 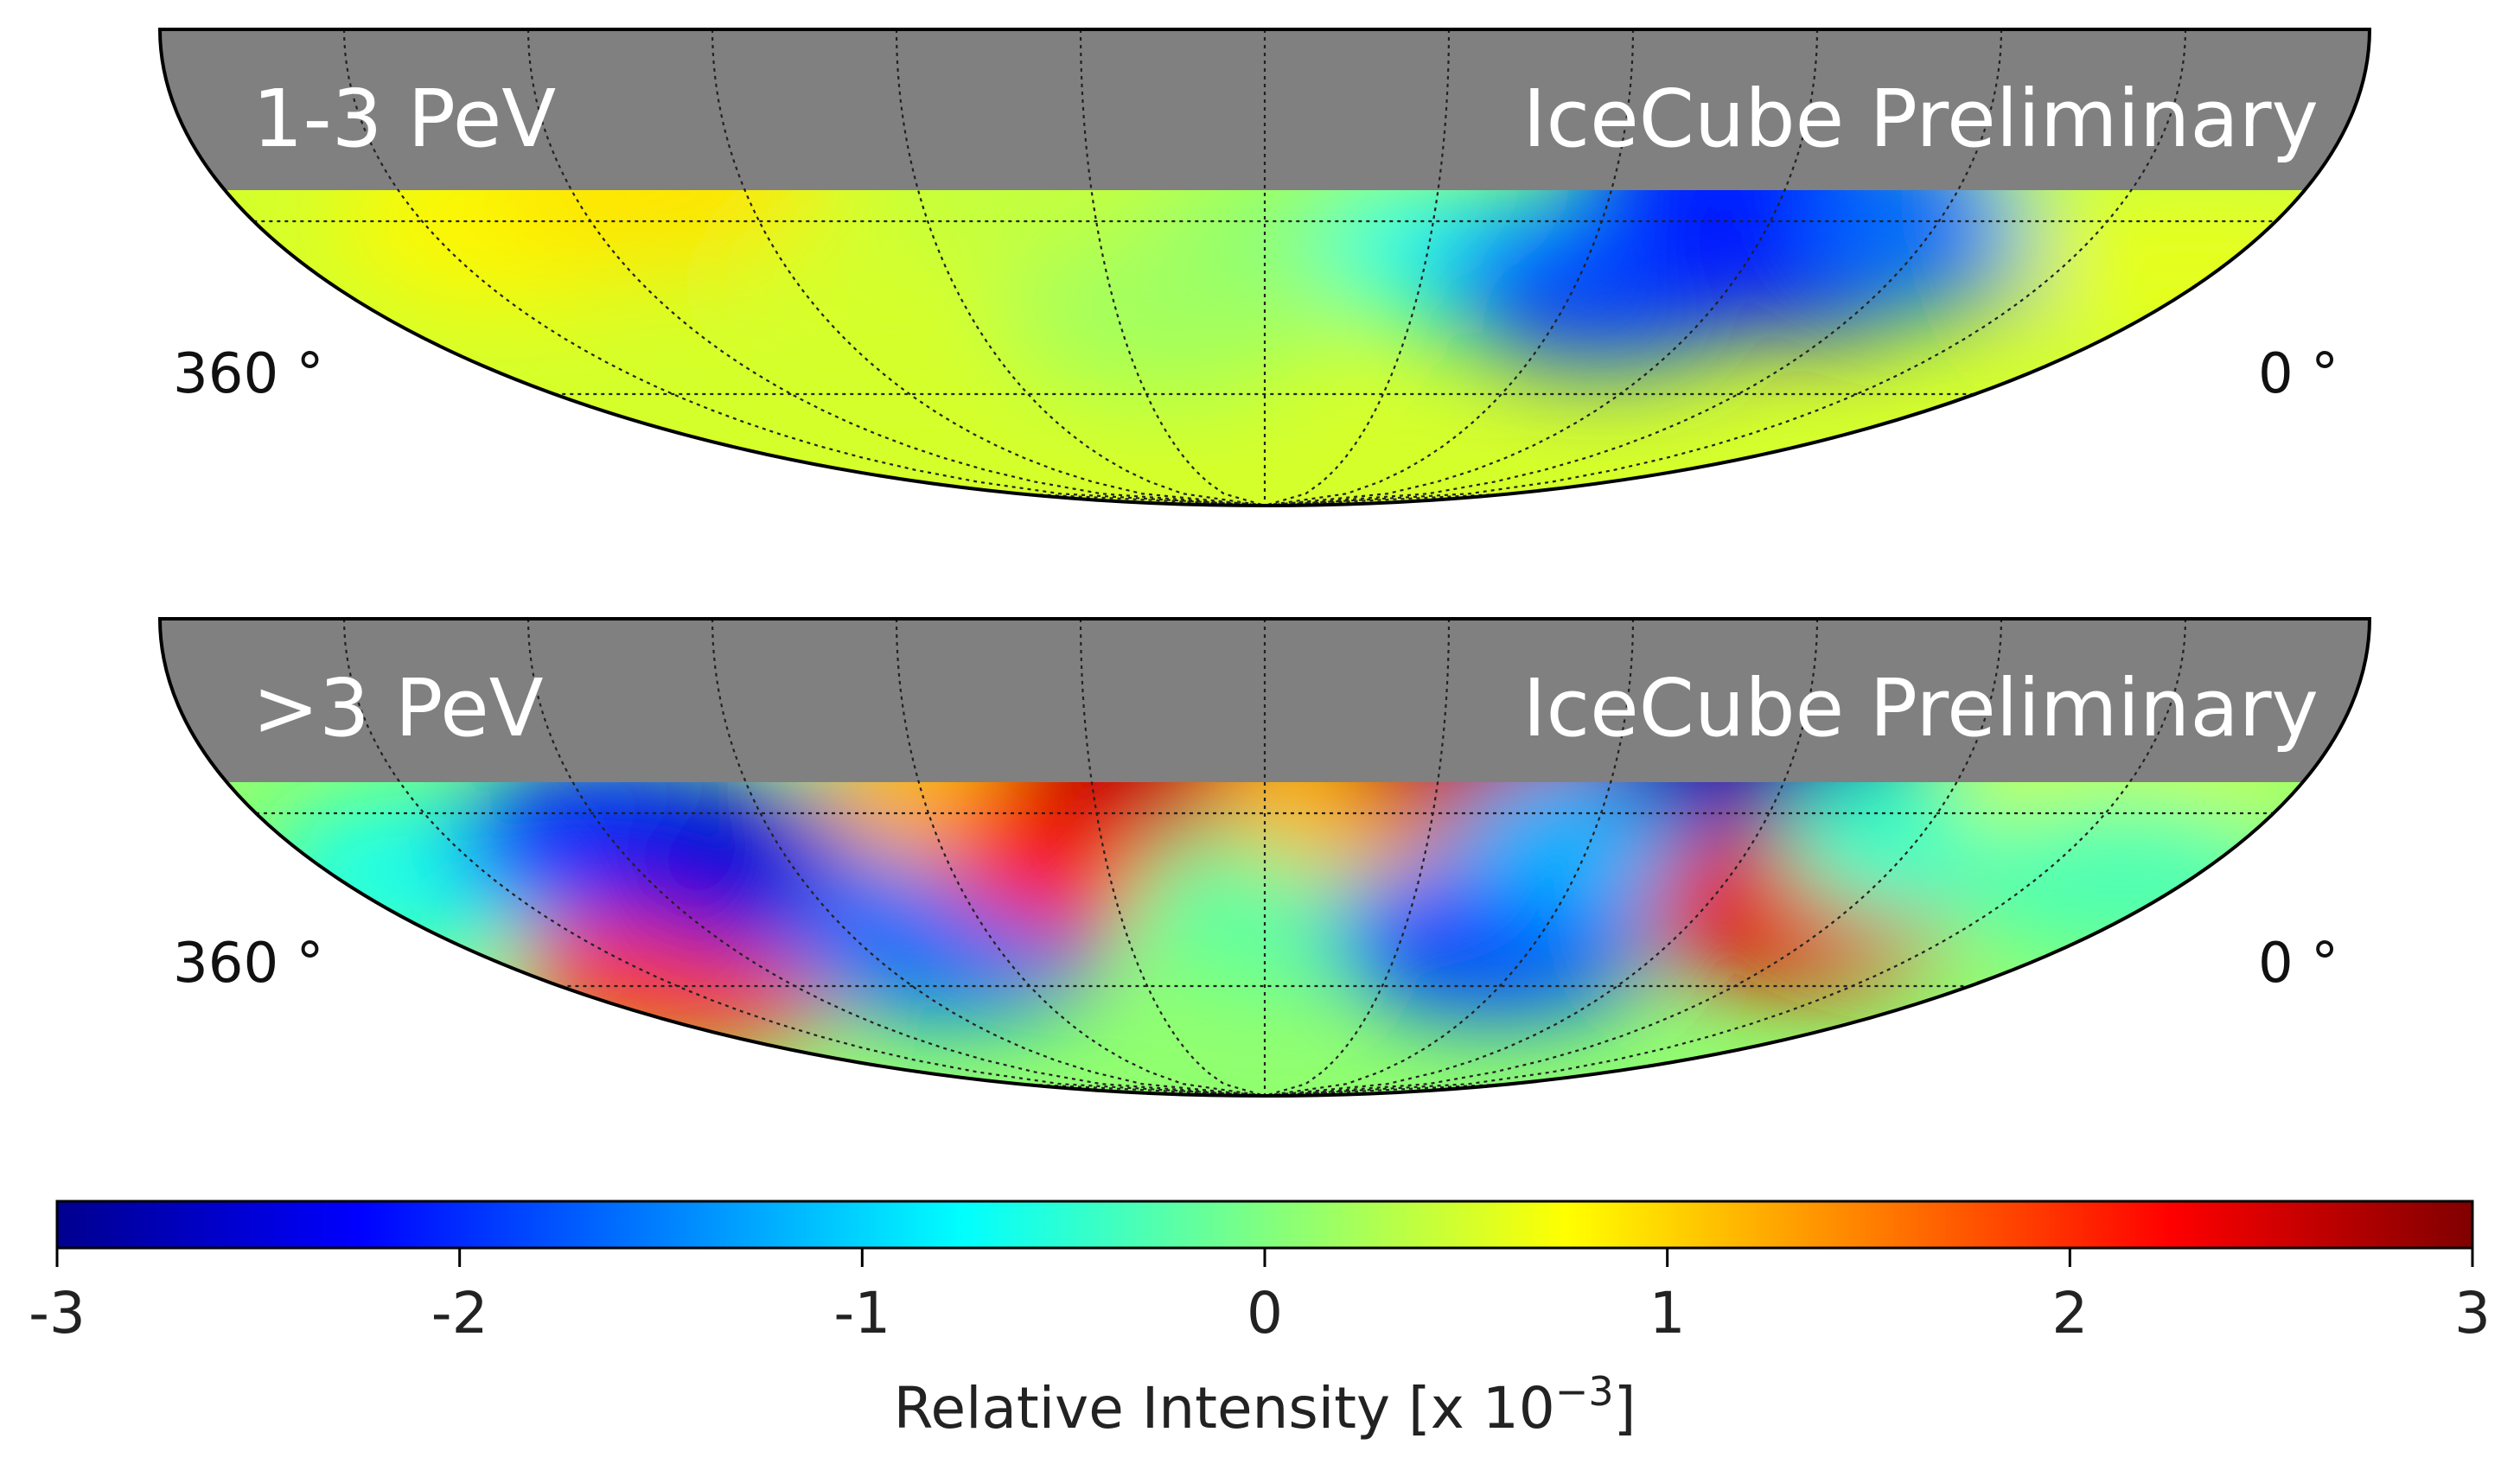 I want to click on colorbar-tick-label: -1, so click(x=862, y=1313).